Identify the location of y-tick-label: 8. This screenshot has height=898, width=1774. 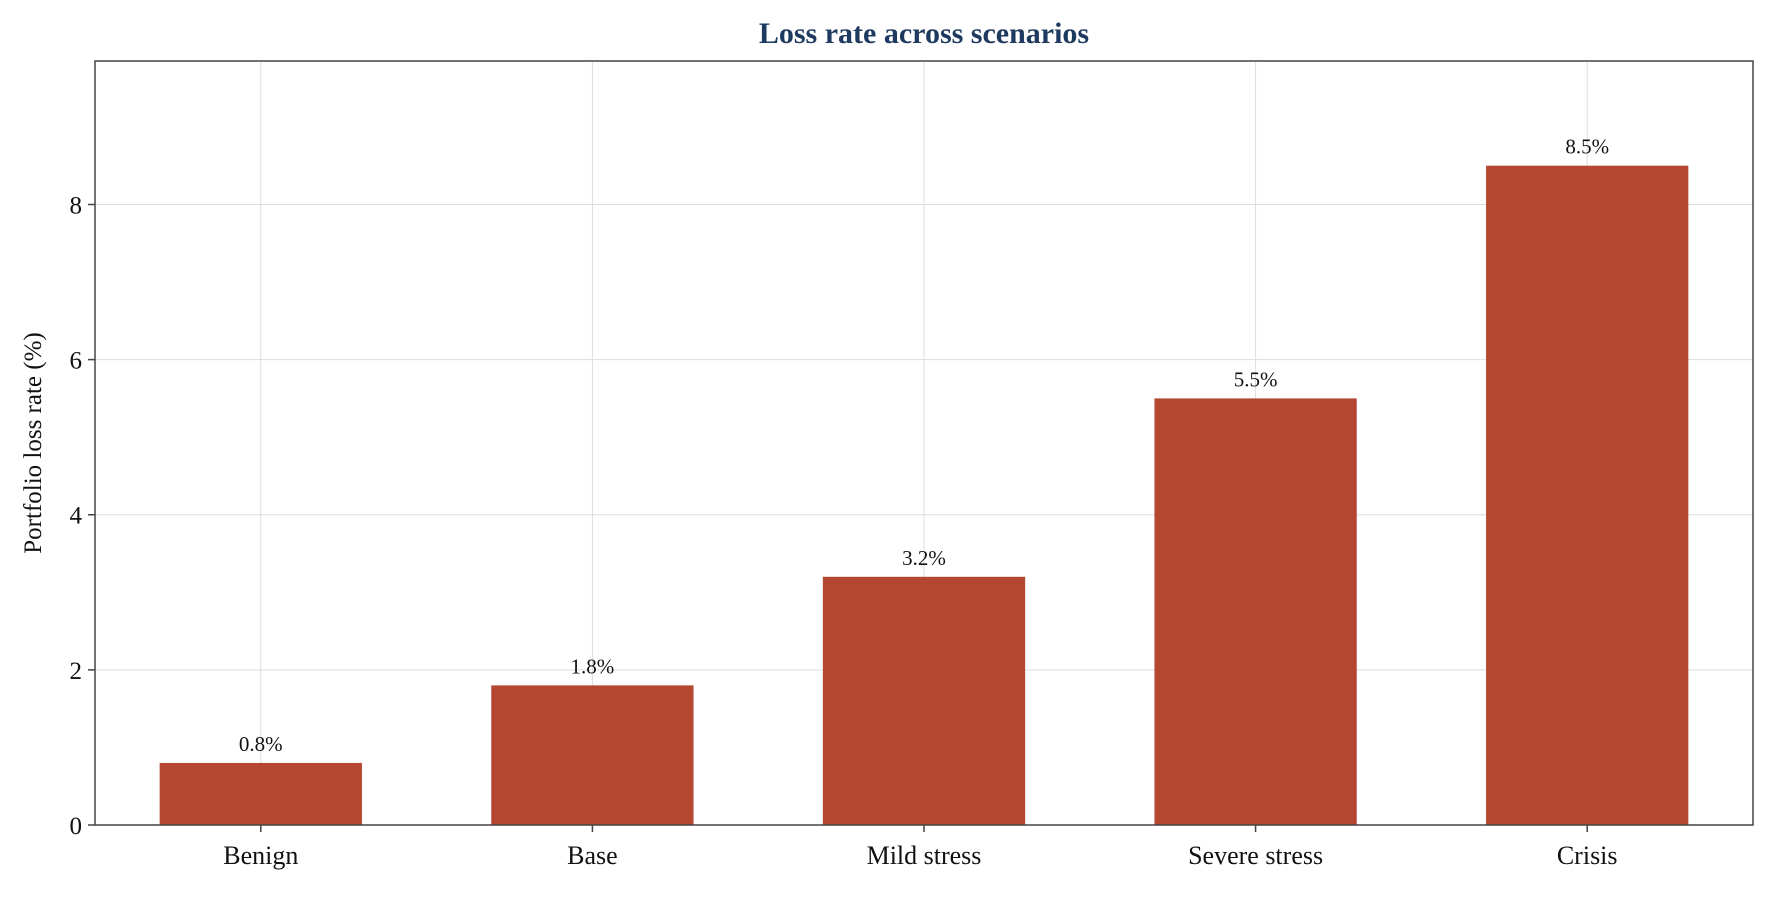
(76, 205).